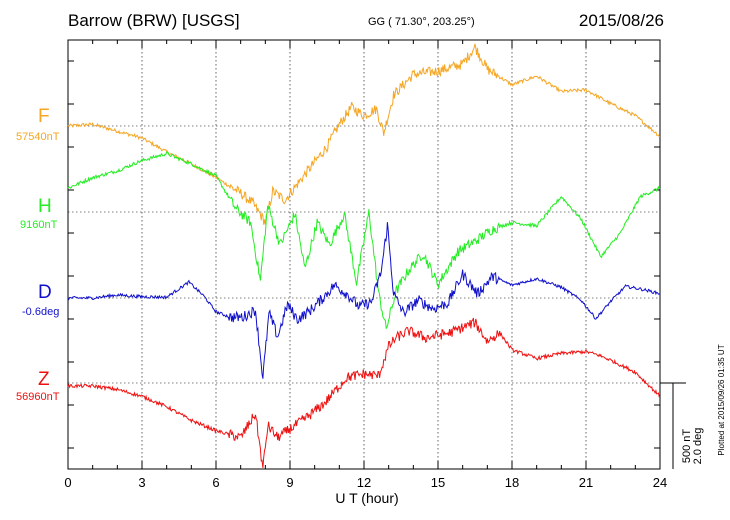 The width and height of the screenshot is (730, 520). Describe the element at coordinates (67, 482) in the screenshot. I see `x-tick-label: 0` at that location.